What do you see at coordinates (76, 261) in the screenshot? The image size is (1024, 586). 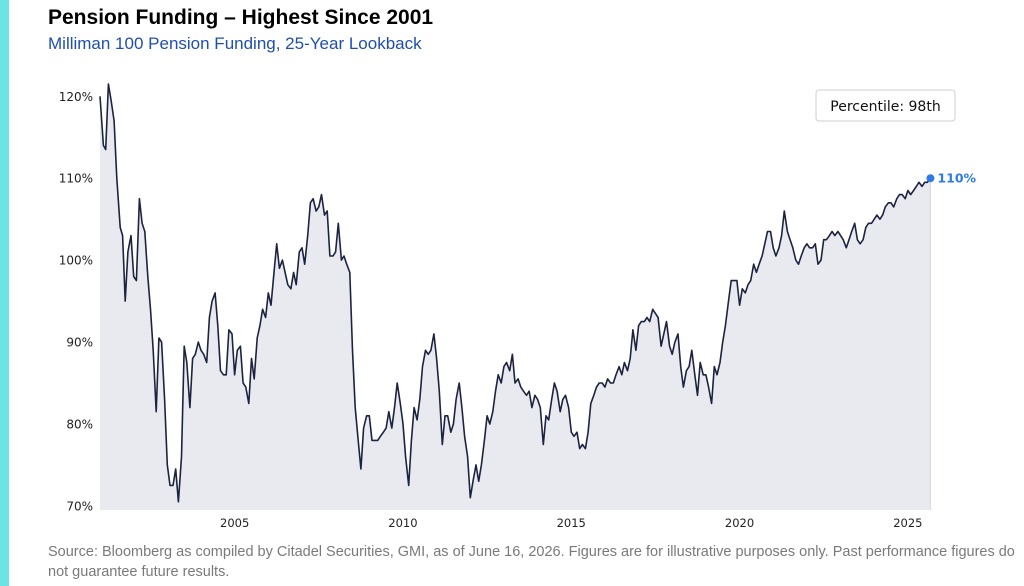 I see `y-tick-label: 100%` at bounding box center [76, 261].